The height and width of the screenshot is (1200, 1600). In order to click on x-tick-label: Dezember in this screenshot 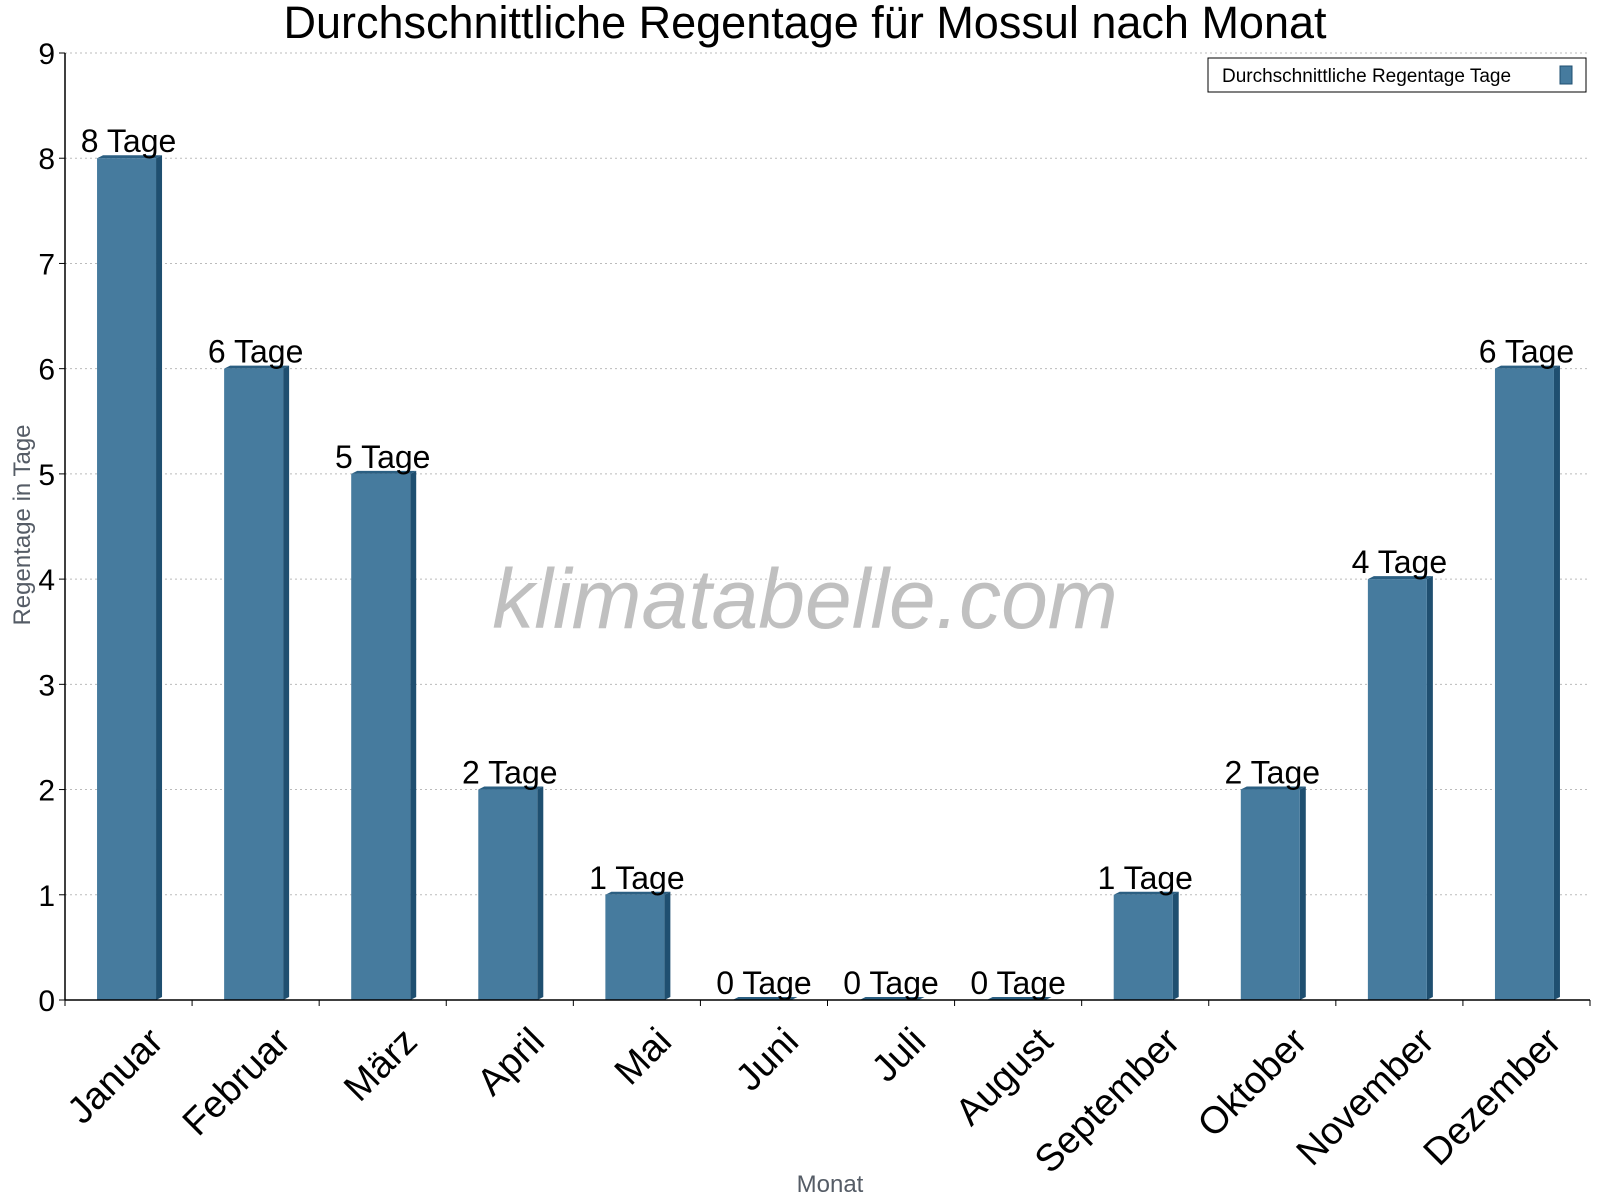, I will do `click(1493, 1097)`.